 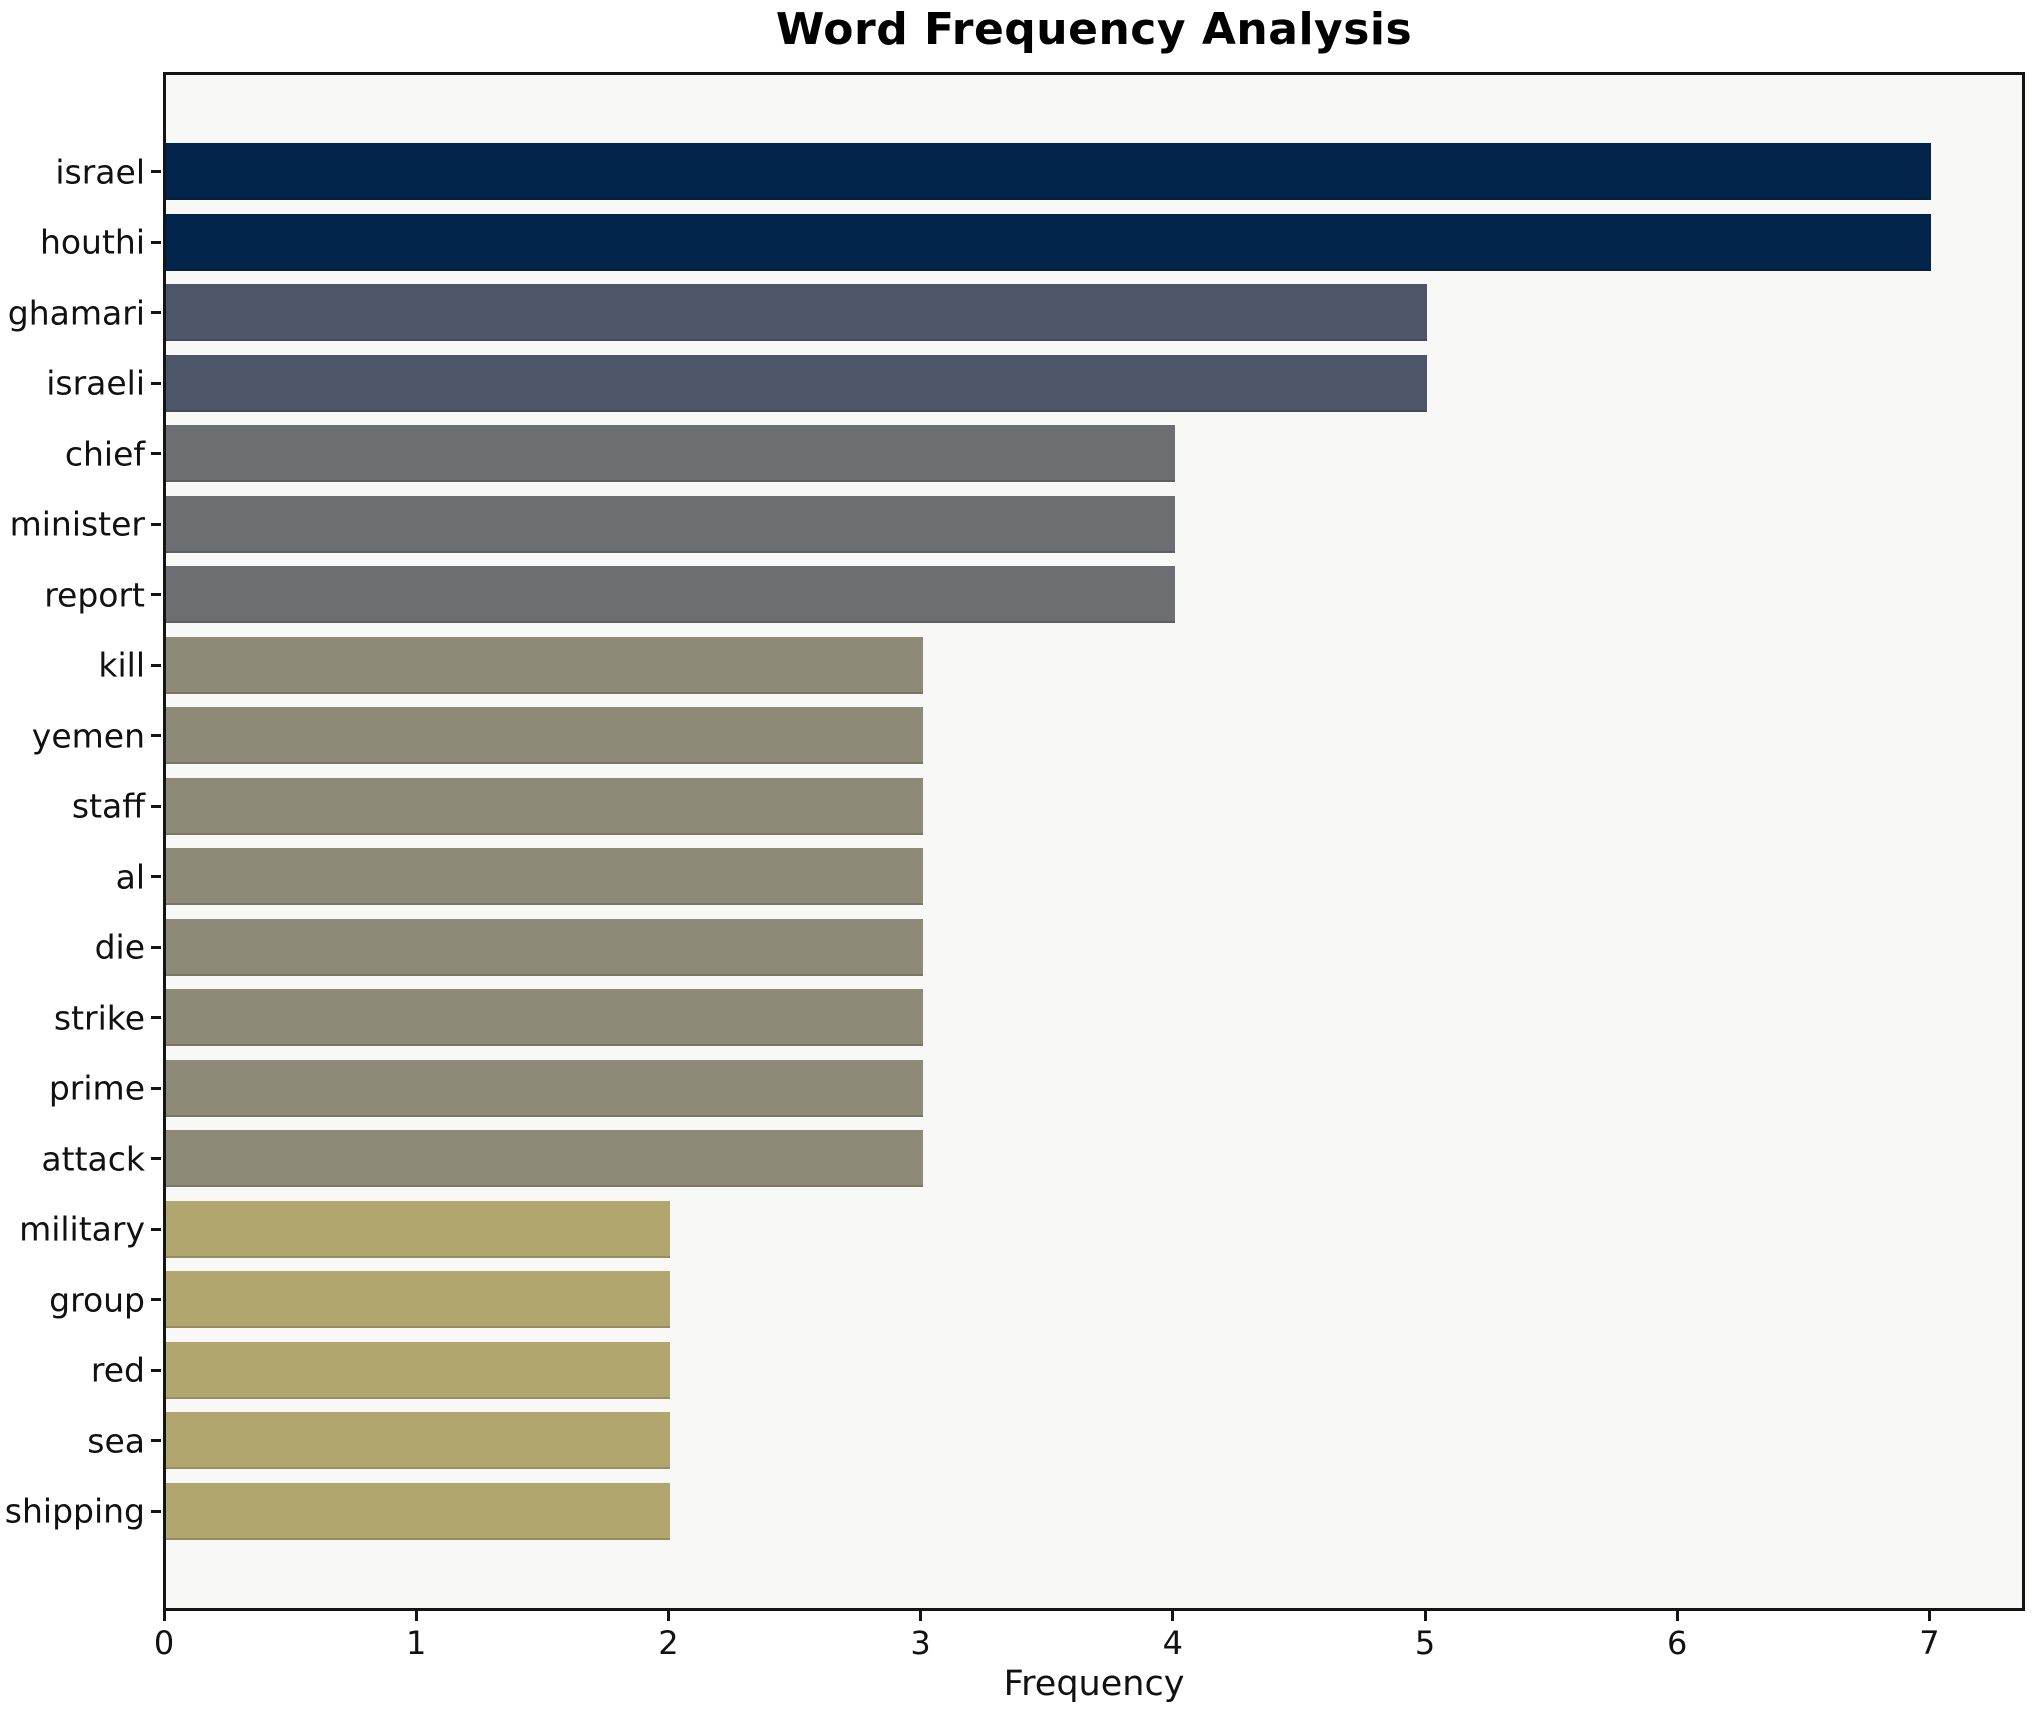 I want to click on bar-row-israel, so click(x=1094, y=171).